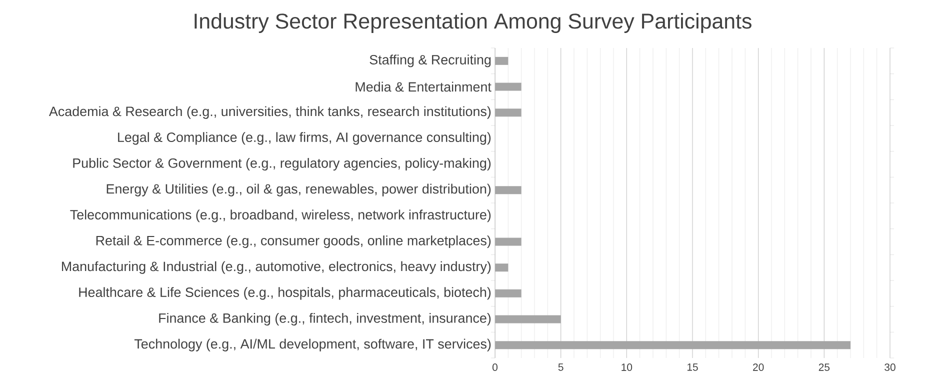 The image size is (945, 391). Describe the element at coordinates (473, 23) in the screenshot. I see `chart-title: Industry Sector Representation Among Survey Participants` at that location.